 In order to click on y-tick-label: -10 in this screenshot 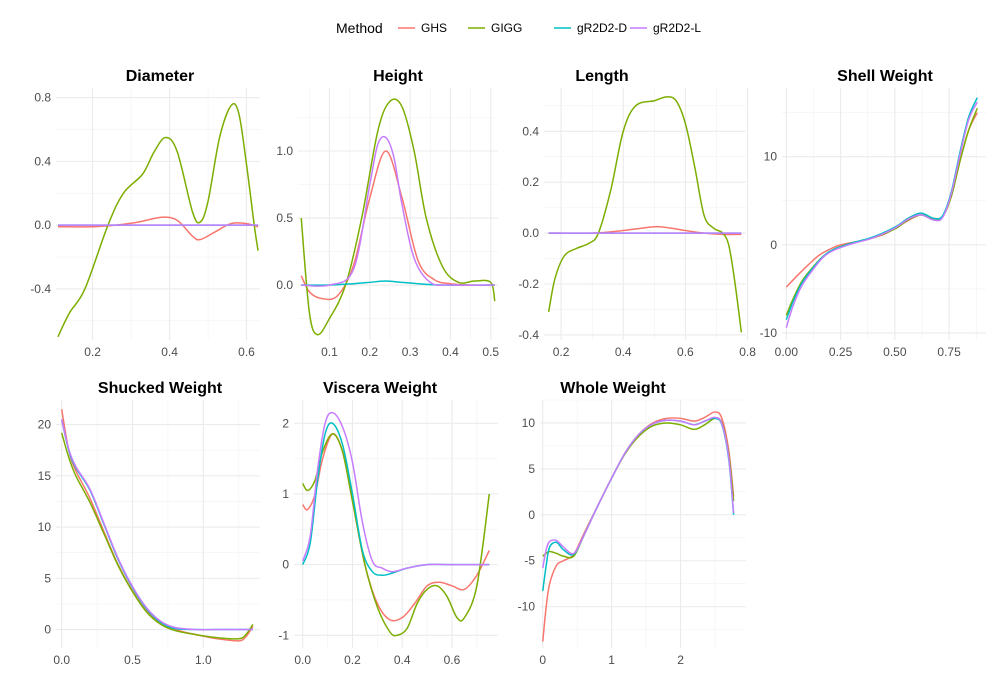, I will do `click(527, 607)`.